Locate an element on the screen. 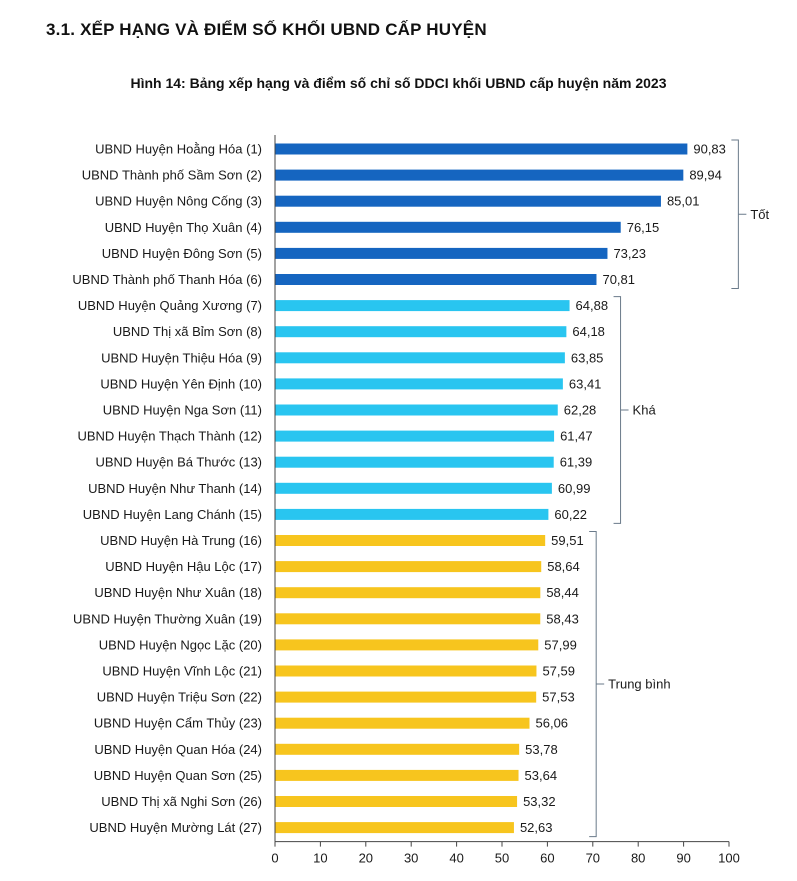 This screenshot has width=797, height=881. value-label: 90,83 is located at coordinates (709, 149).